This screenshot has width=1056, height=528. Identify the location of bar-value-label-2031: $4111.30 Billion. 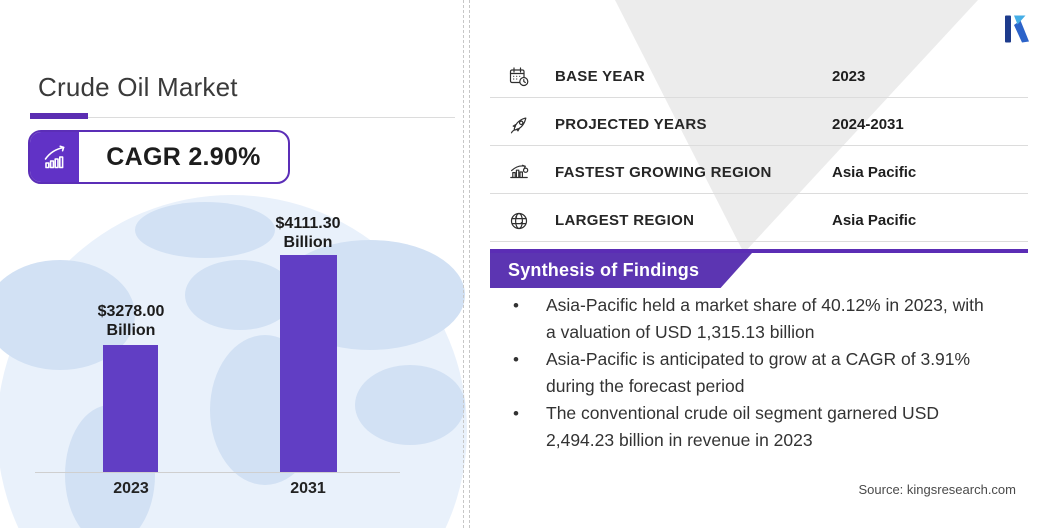
(308, 233).